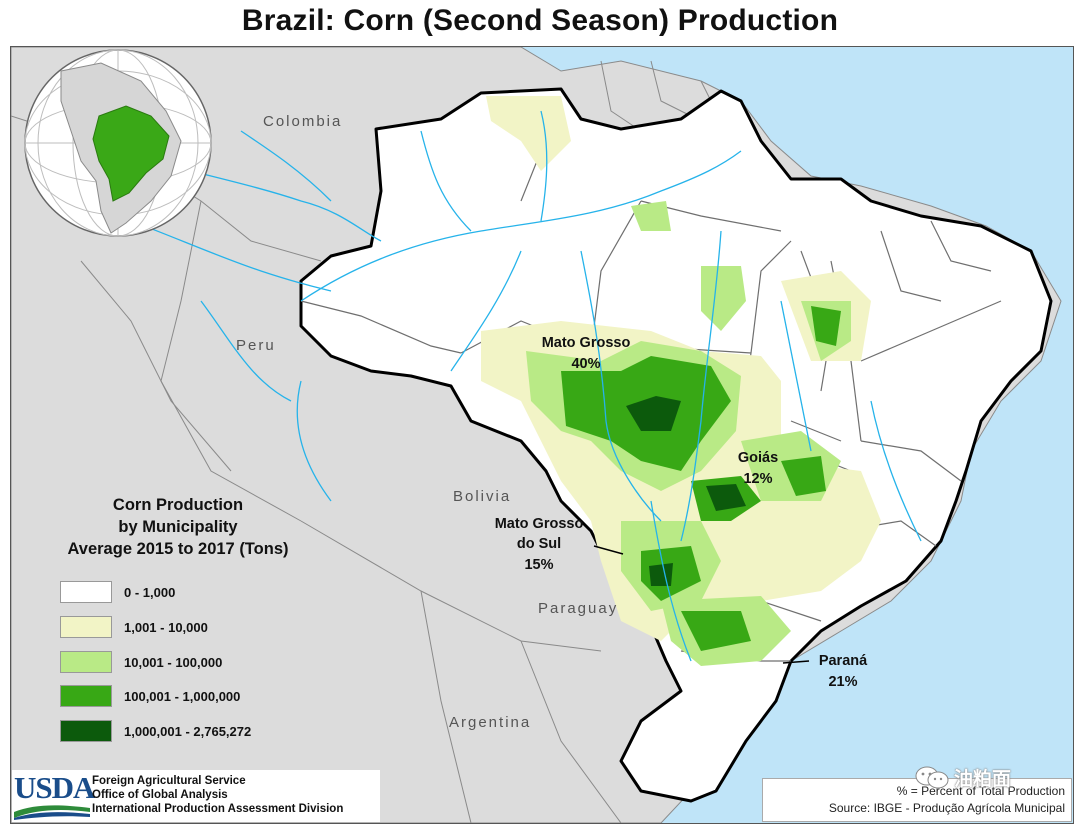  I want to click on state-share-mato-grosso: 40%, so click(585, 364).